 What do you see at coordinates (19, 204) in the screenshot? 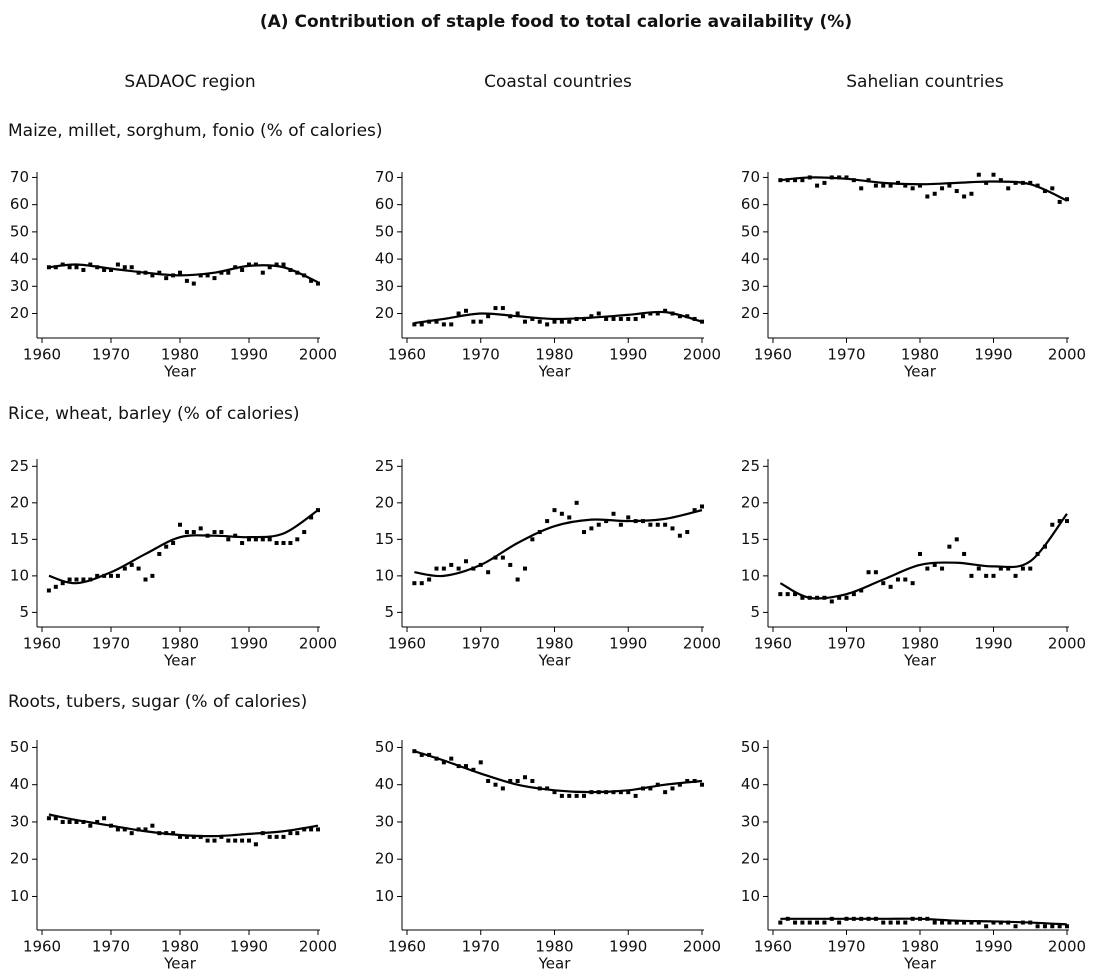
I see `y-tick-label: 60` at bounding box center [19, 204].